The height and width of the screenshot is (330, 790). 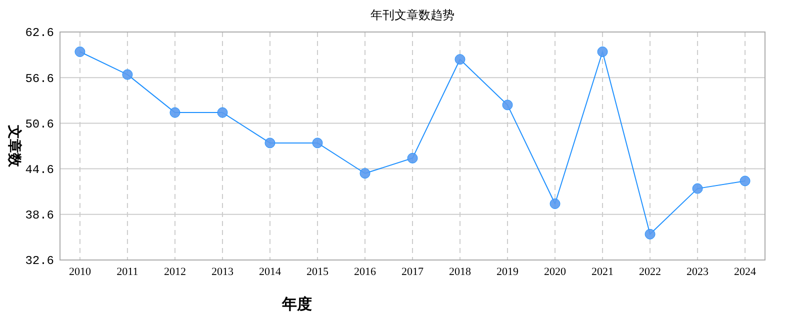 I want to click on x-tick-label: 2016, so click(x=365, y=272).